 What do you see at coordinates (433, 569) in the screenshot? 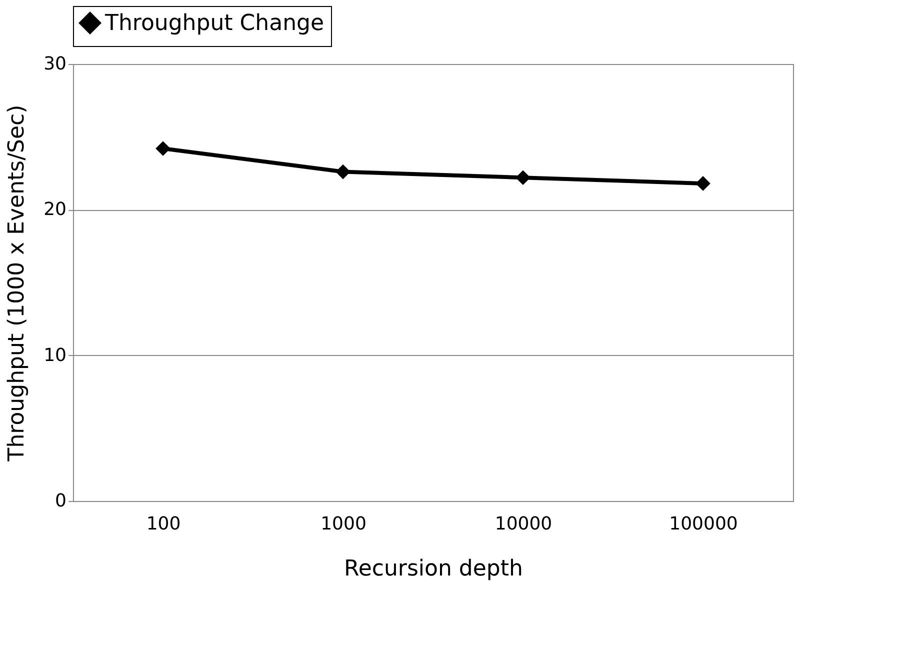
I see `x-axis-title: Recursion depth` at bounding box center [433, 569].